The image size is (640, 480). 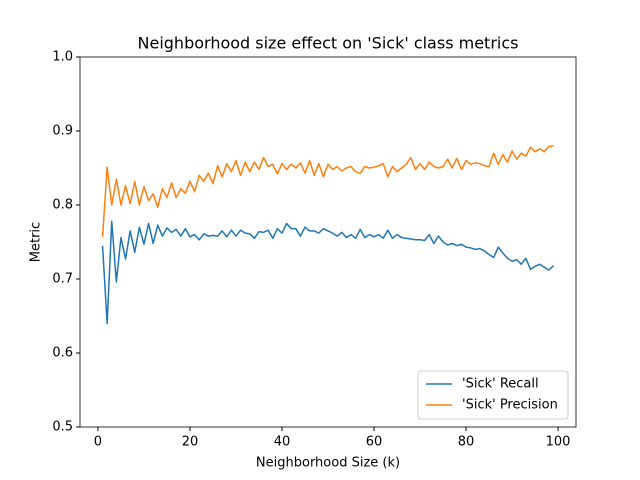 What do you see at coordinates (510, 405) in the screenshot?
I see `legend-label: 'Sick' Precision` at bounding box center [510, 405].